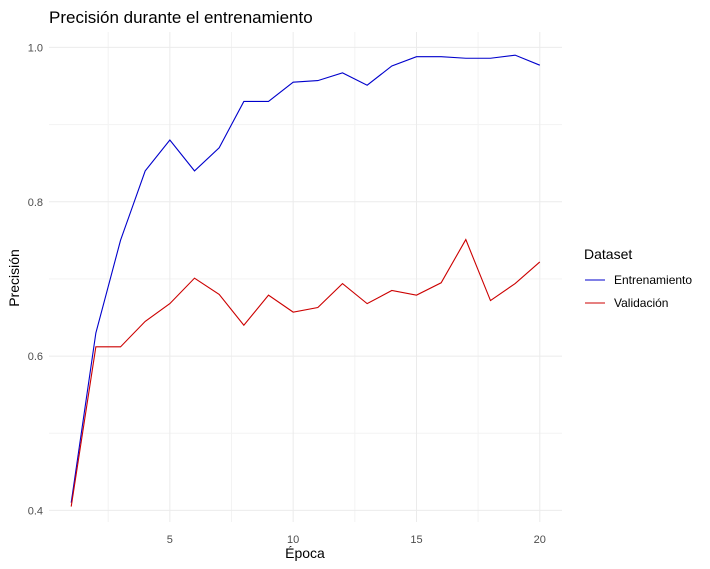 This screenshot has height=569, width=710. I want to click on x-axis-ticks: 5 10 15 20, so click(356, 540).